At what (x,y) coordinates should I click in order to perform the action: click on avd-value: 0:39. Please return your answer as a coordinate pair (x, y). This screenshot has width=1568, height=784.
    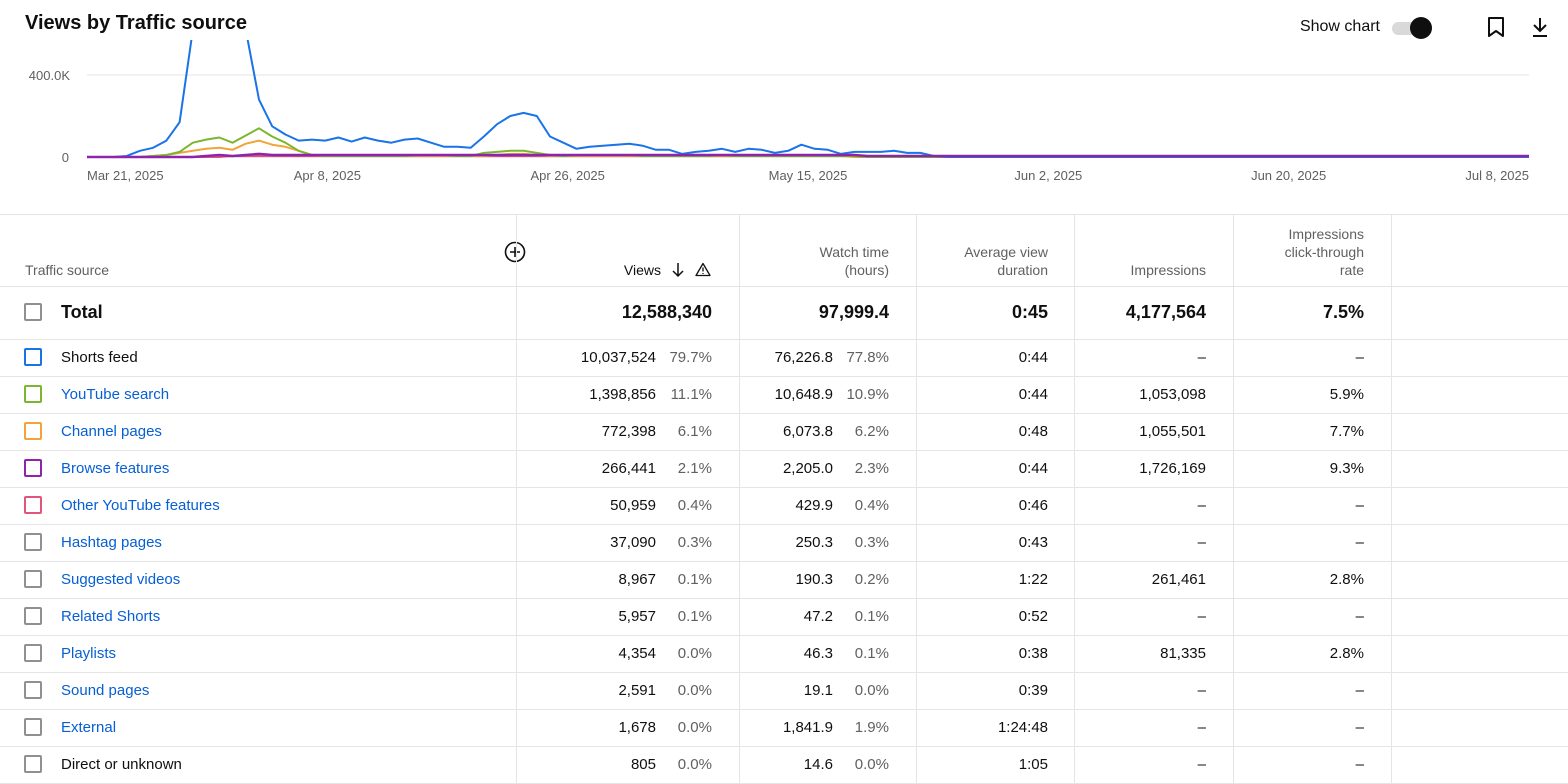
    Looking at the image, I should click on (1033, 690).